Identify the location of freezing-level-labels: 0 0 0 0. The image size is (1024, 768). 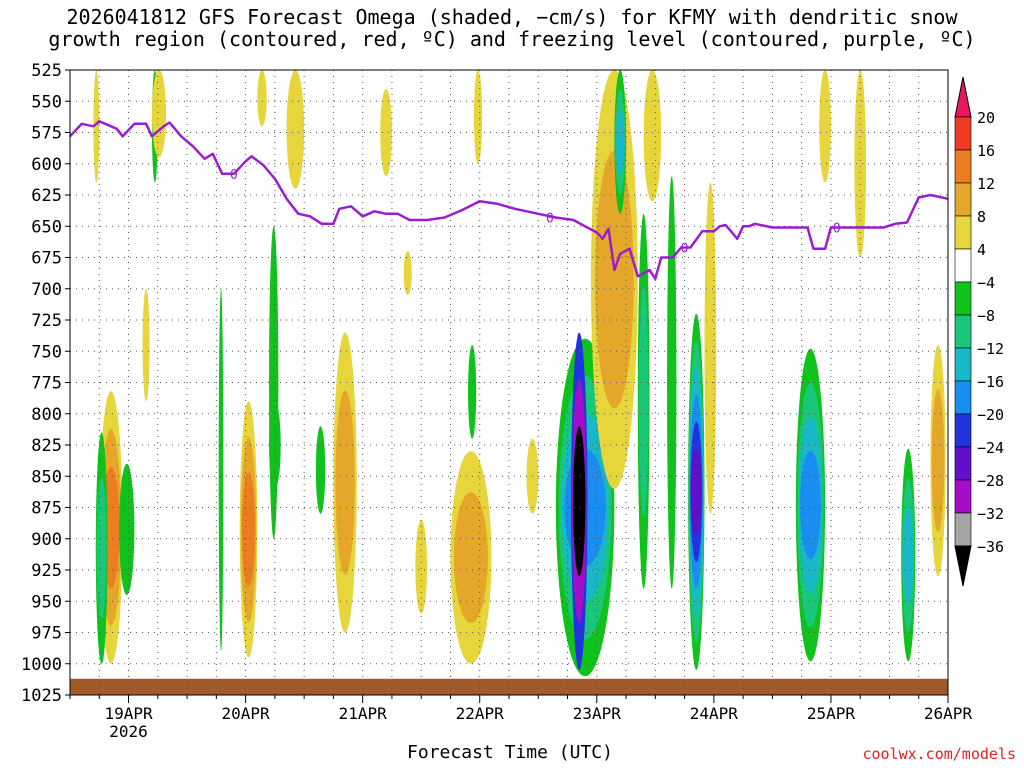
(535, 212).